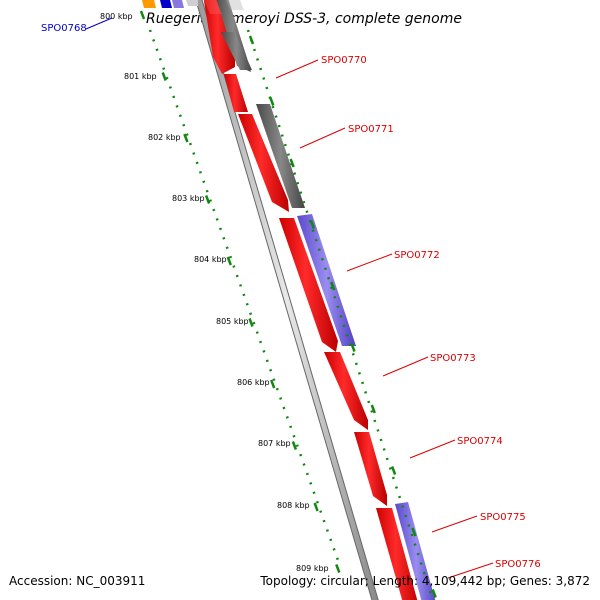 The height and width of the screenshot is (600, 600). I want to click on tick-label: 806 kbp, so click(253, 382).